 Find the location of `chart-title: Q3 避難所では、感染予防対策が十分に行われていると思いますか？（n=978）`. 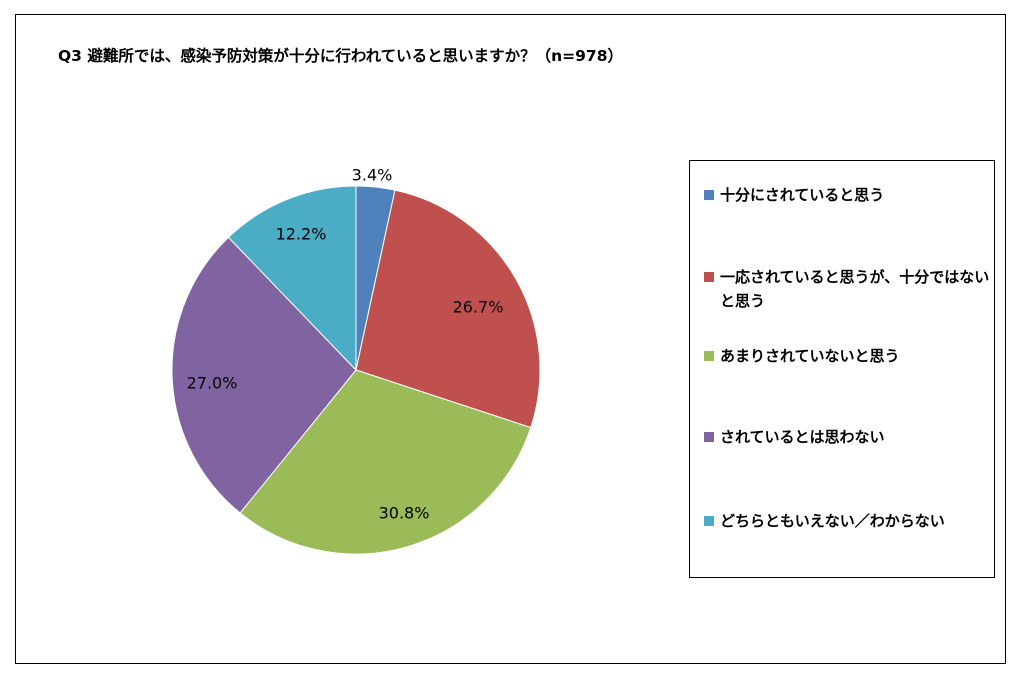

chart-title: Q3 避難所では、感染予防対策が十分に行われていると思いますか？（n=978） is located at coordinates (340, 56).